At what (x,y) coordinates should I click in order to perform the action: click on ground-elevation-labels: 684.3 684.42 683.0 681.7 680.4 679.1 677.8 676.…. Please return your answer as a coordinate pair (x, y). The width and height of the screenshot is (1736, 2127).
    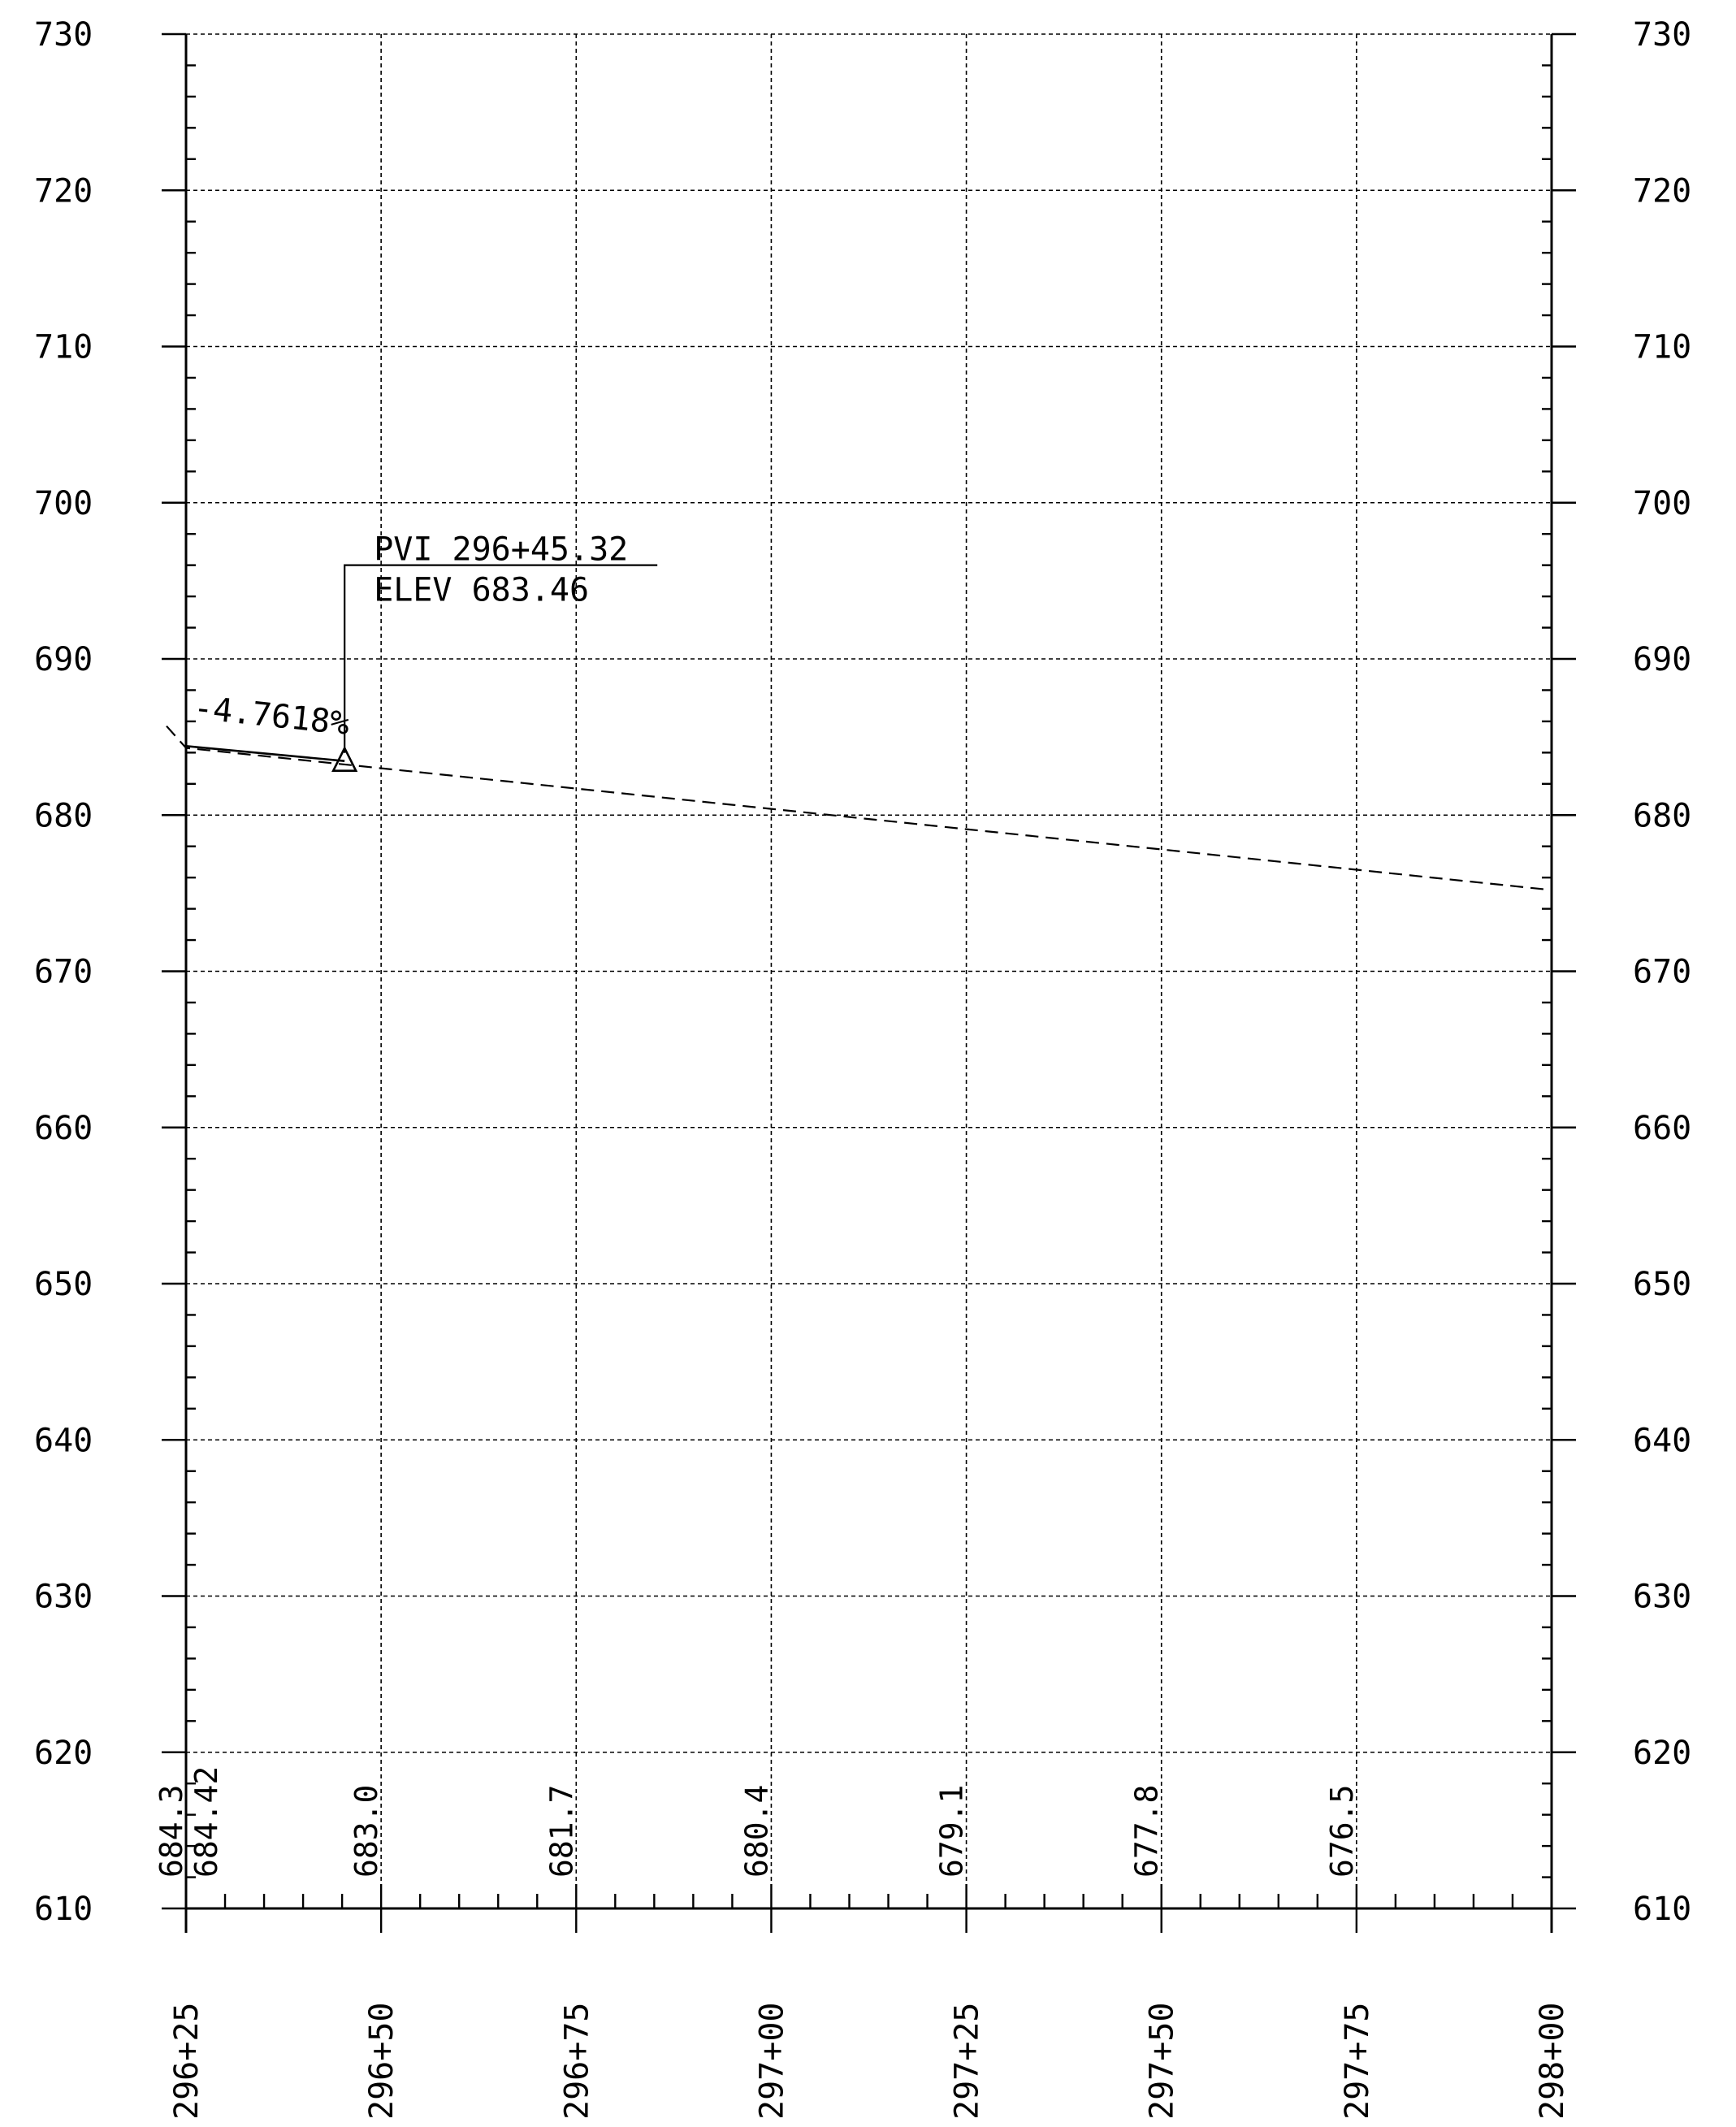
    Looking at the image, I should click on (757, 1822).